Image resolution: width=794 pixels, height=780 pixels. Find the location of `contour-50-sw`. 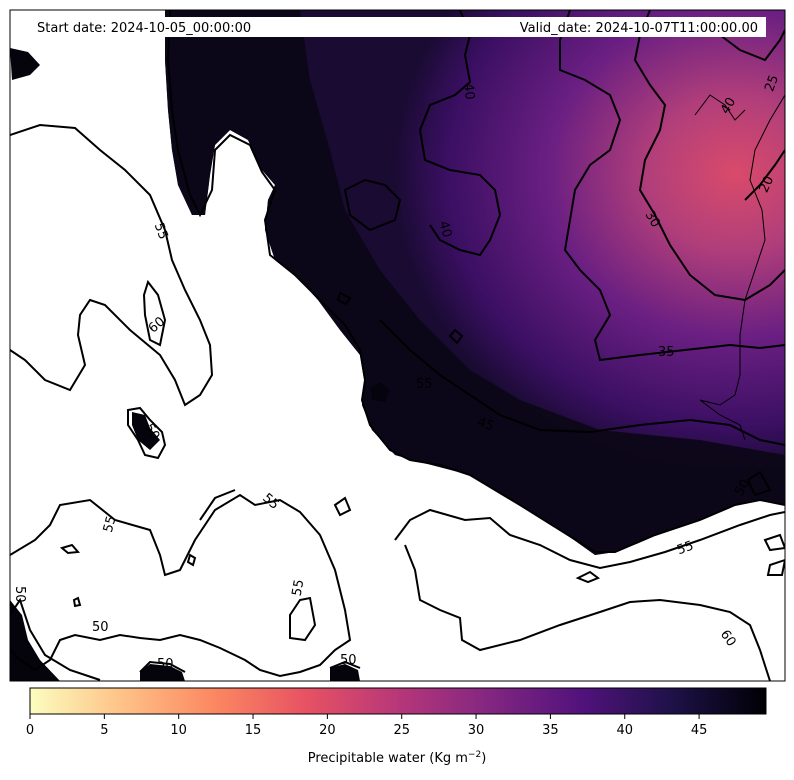

contour-50-sw is located at coordinates (55, 639).